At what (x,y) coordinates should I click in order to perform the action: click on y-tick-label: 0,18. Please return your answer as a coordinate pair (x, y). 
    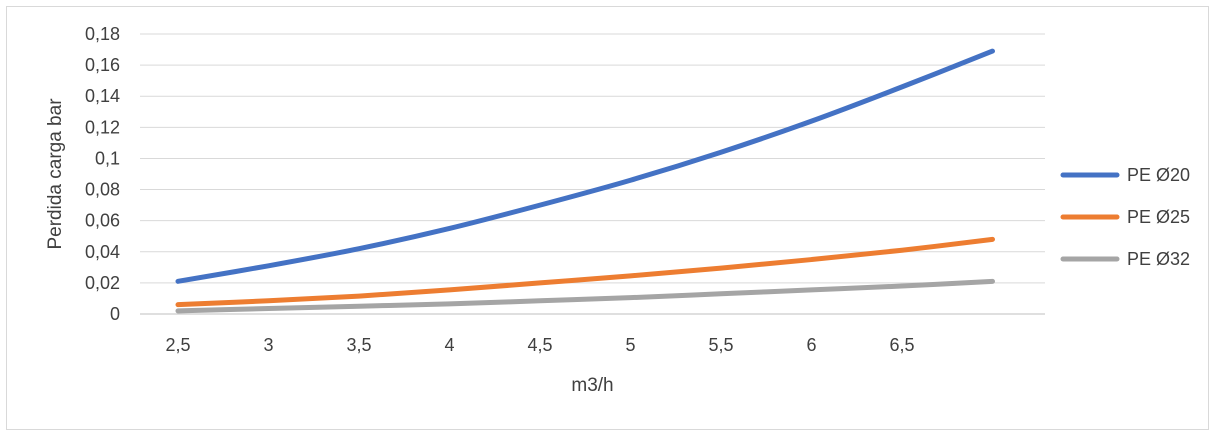
    Looking at the image, I should click on (102, 34).